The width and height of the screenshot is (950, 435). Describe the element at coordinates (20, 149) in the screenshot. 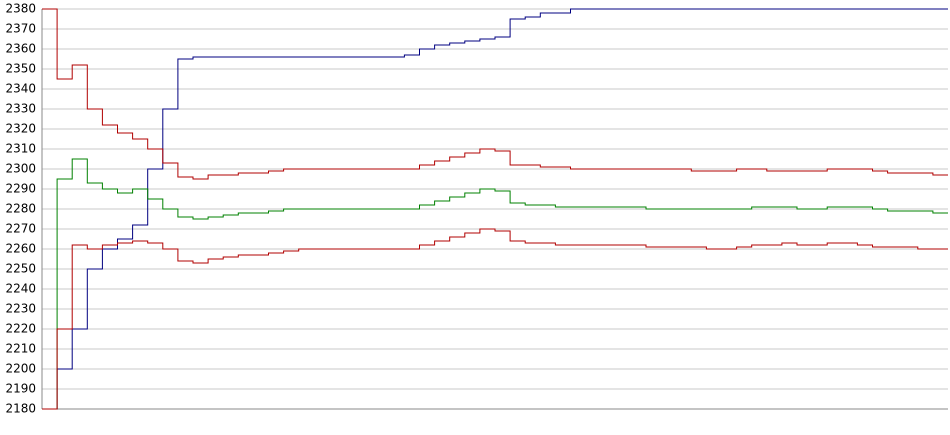

I see `y-tick-label: 2310` at that location.